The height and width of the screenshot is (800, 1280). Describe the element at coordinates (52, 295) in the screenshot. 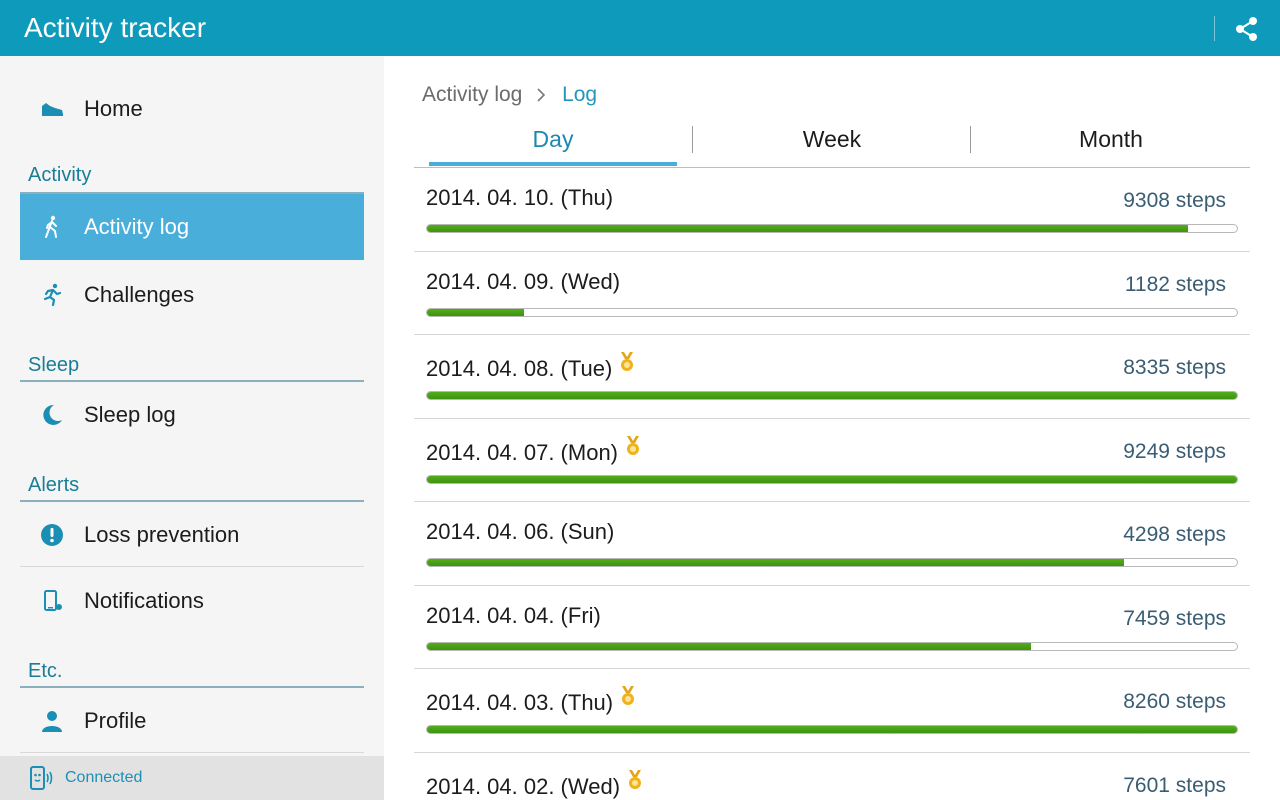

I see `running-person-icon` at that location.